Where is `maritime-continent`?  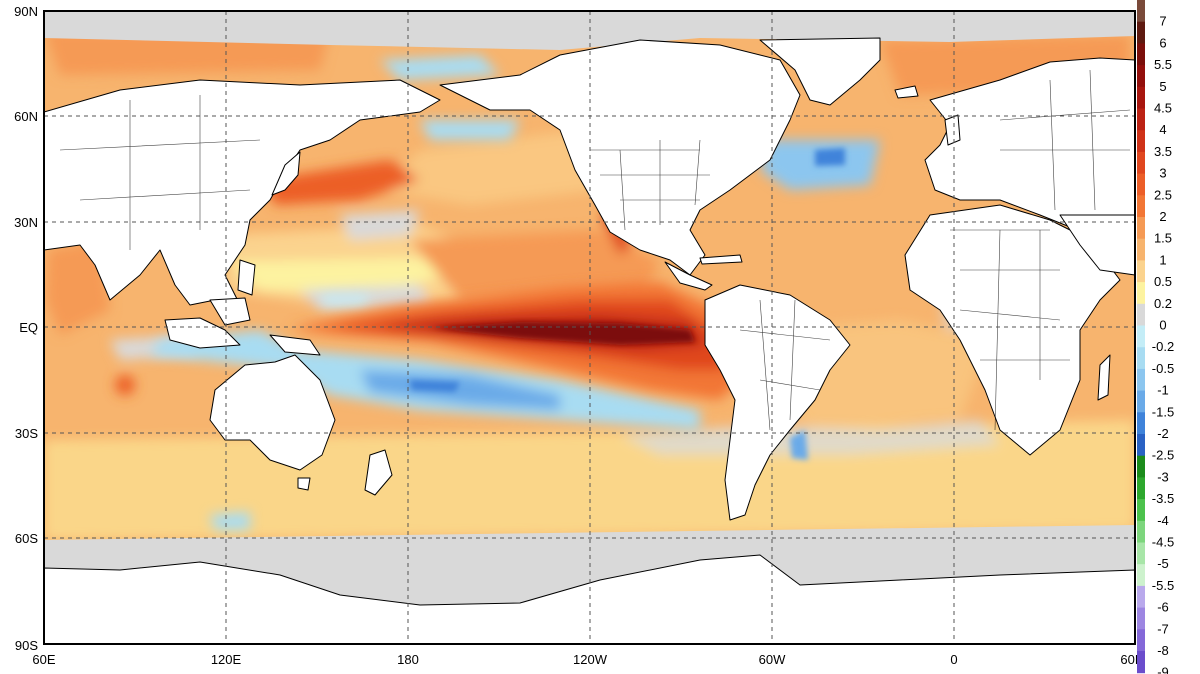 maritime-continent is located at coordinates (202, 333).